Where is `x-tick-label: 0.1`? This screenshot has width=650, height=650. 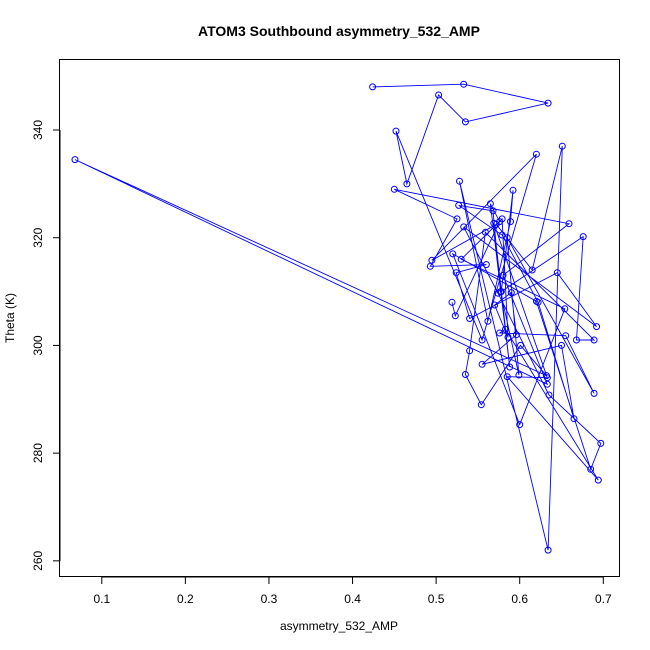
x-tick-label: 0.1 is located at coordinates (101, 599).